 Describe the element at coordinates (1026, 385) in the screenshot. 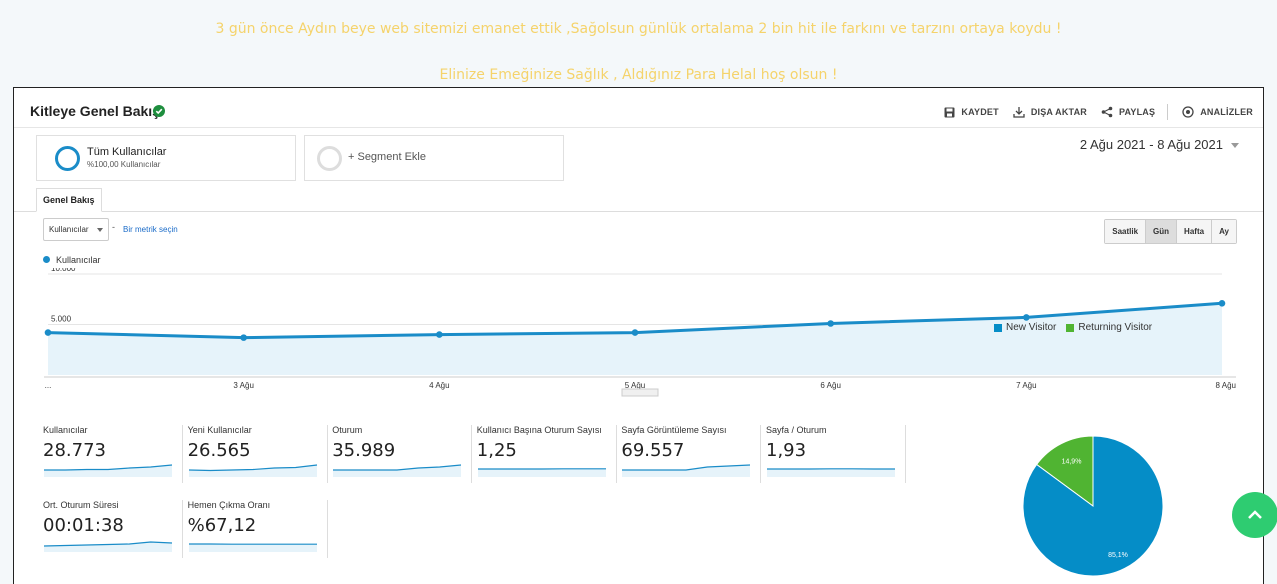

I see `x-tick-label: 7 Ağu` at that location.